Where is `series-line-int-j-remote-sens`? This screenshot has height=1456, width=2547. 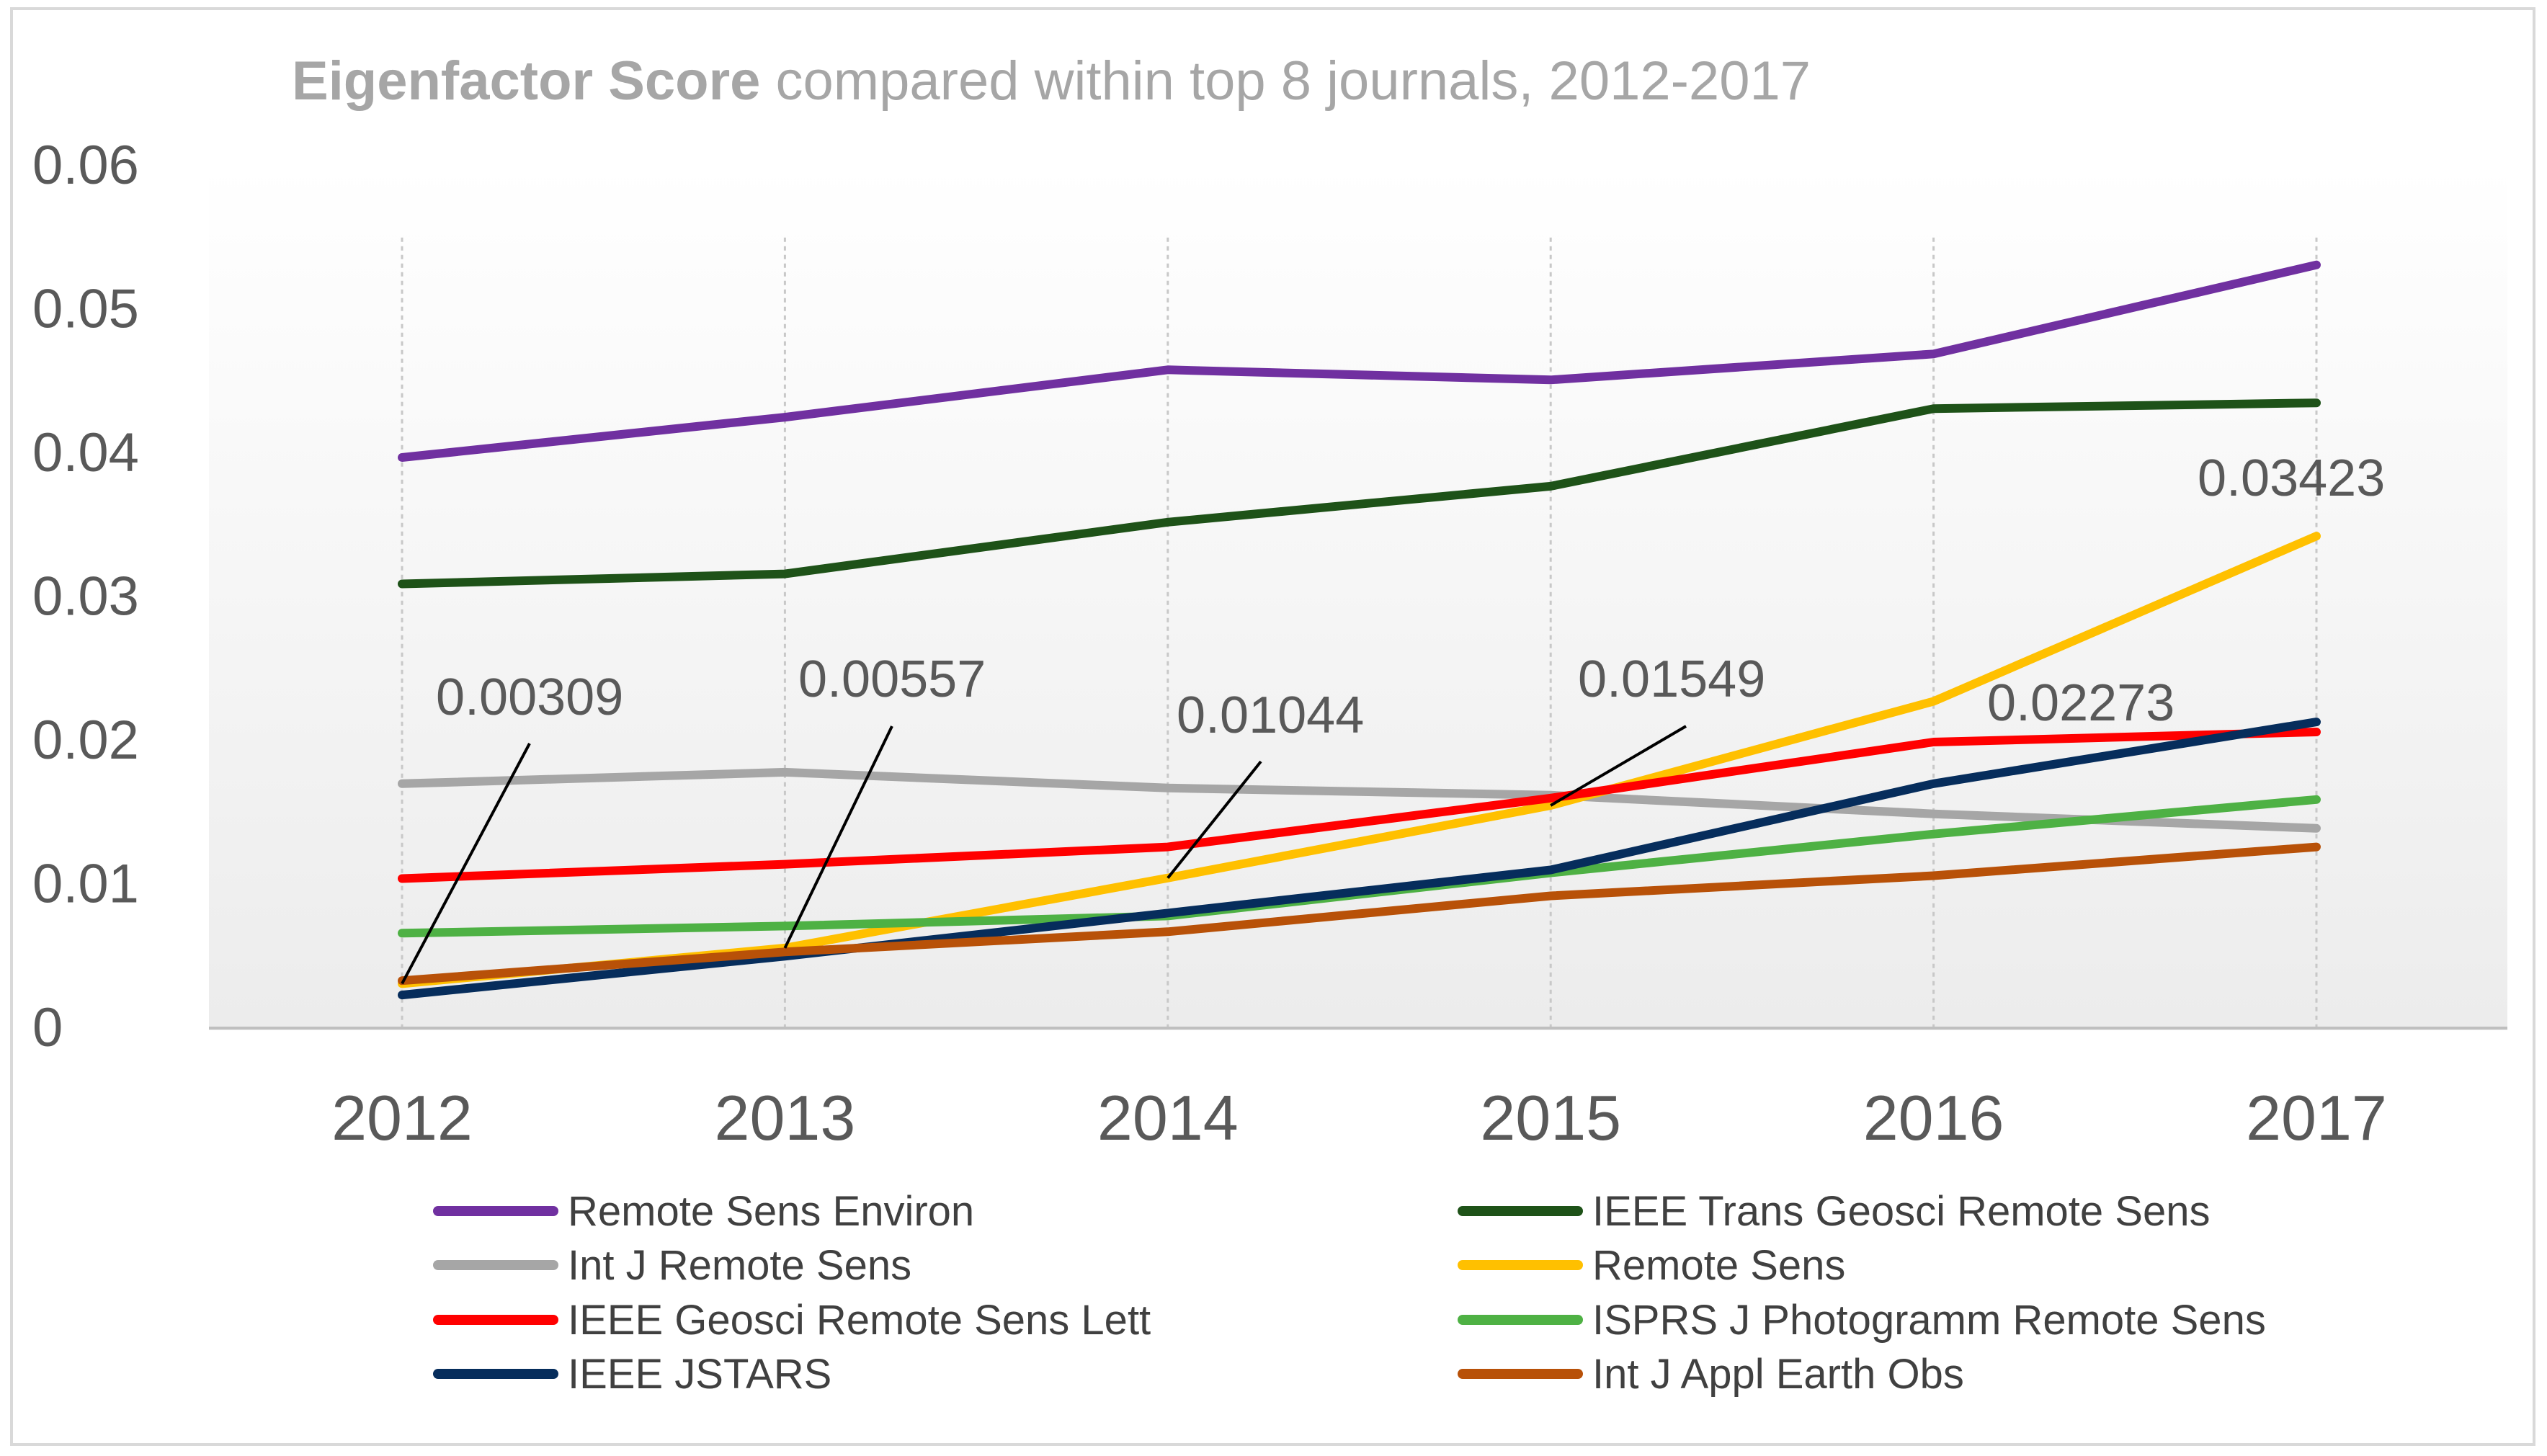 series-line-int-j-remote-sens is located at coordinates (1359, 800).